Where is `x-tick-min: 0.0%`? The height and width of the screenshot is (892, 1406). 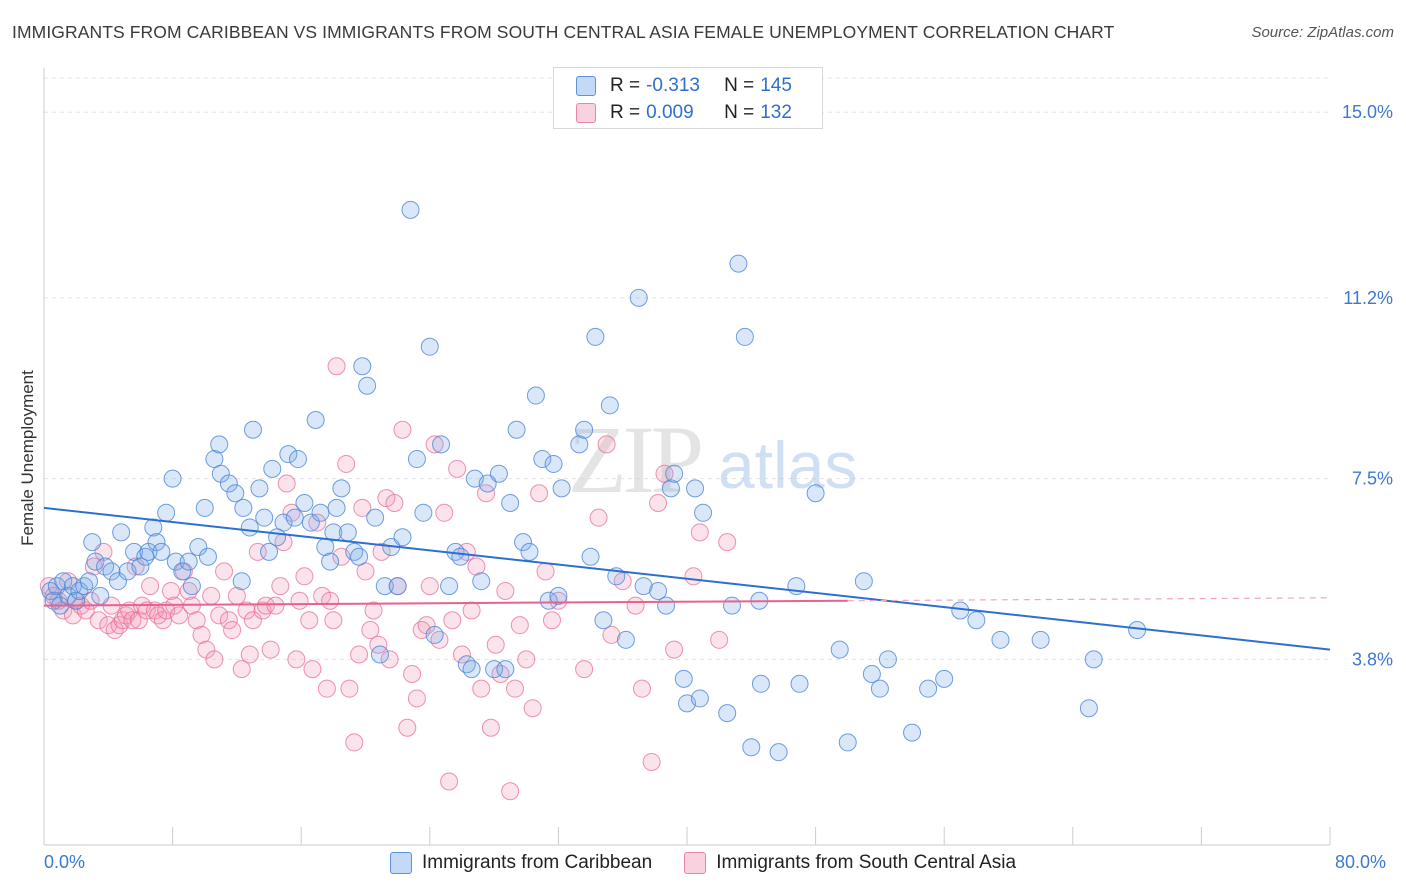 x-tick-min: 0.0% is located at coordinates (65, 862).